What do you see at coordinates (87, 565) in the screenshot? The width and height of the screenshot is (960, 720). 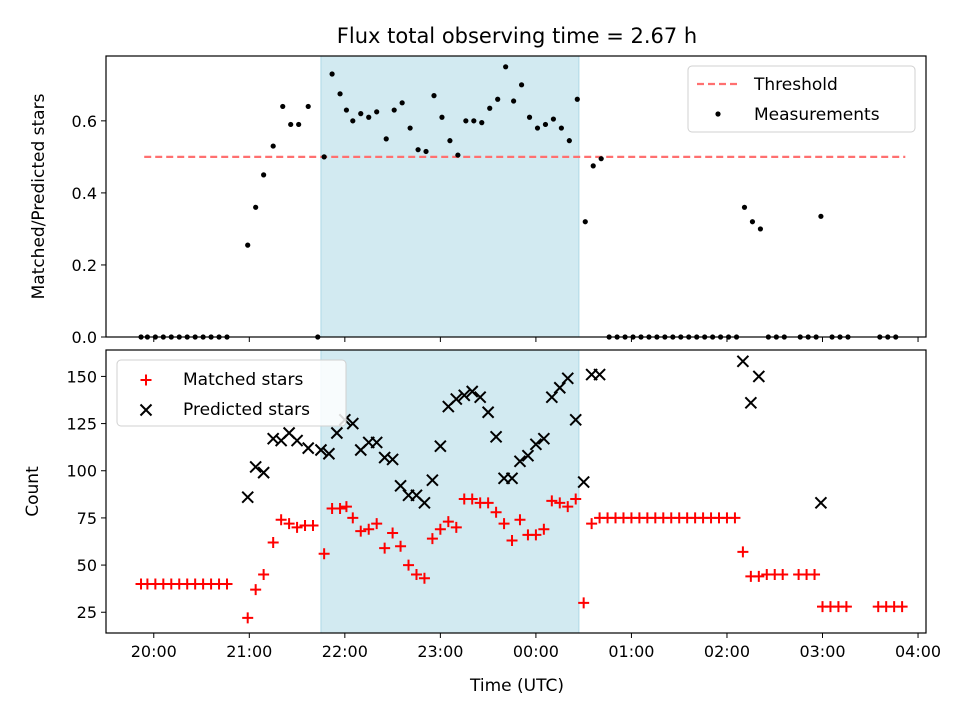 I see `y-tick-label: 50` at bounding box center [87, 565].